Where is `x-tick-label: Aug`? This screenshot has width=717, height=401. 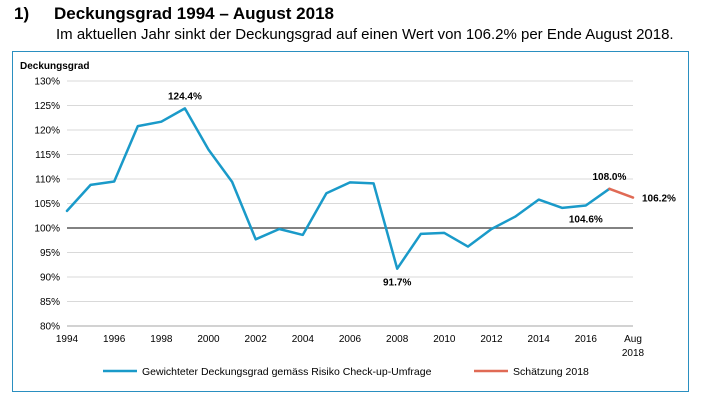
x-tick-label: Aug is located at coordinates (633, 339).